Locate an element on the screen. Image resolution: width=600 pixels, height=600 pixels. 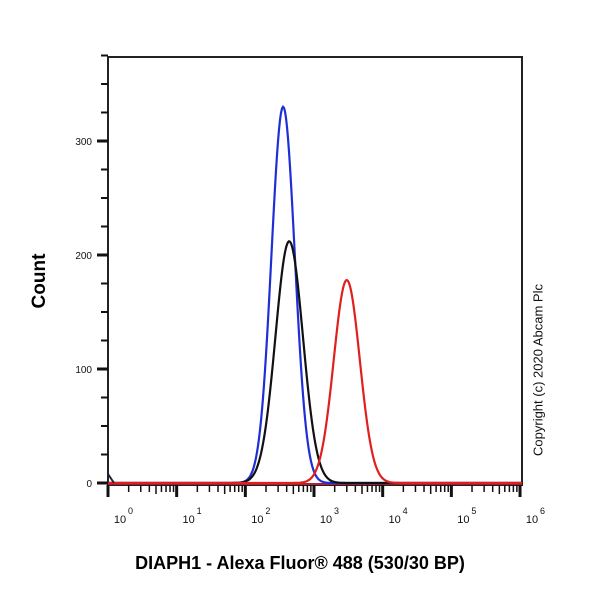
x-tick-exponent: 6 is located at coordinates (542, 511).